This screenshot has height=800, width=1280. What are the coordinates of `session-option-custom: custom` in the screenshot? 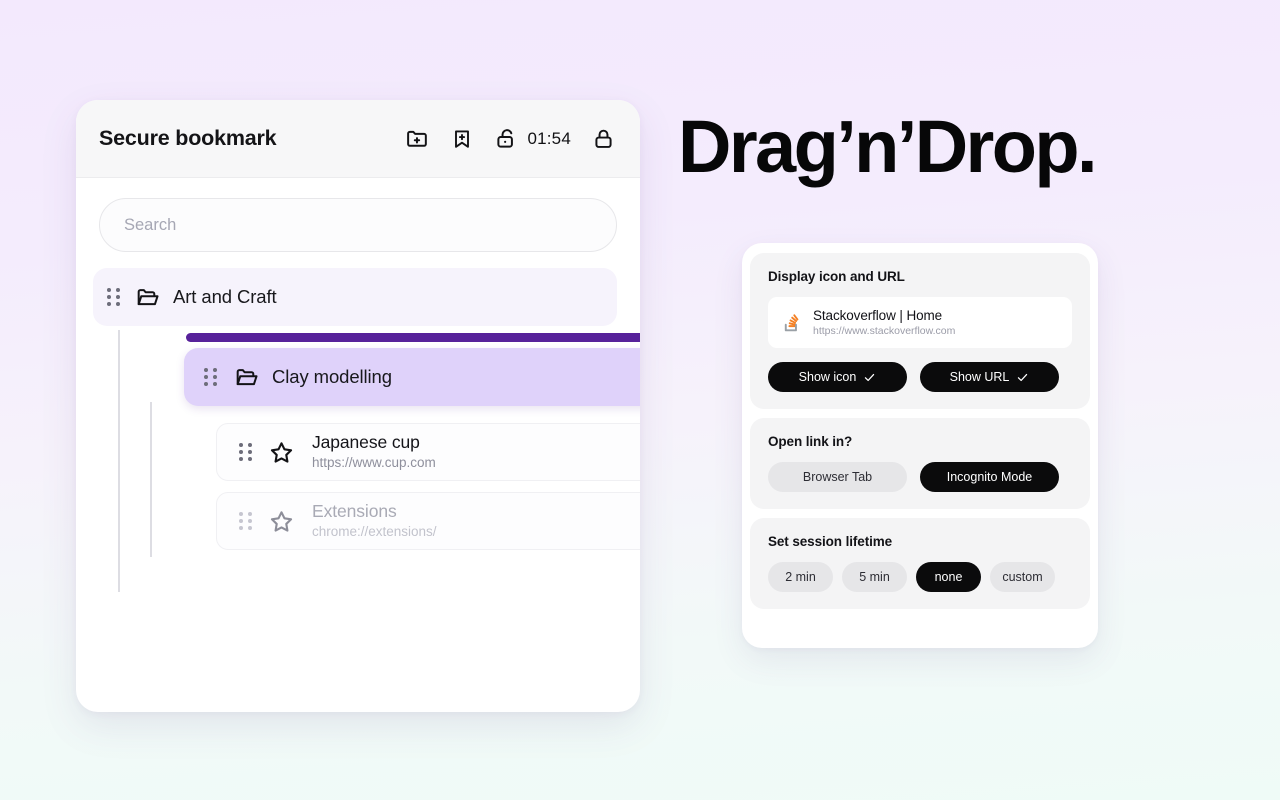 It's located at (1022, 577).